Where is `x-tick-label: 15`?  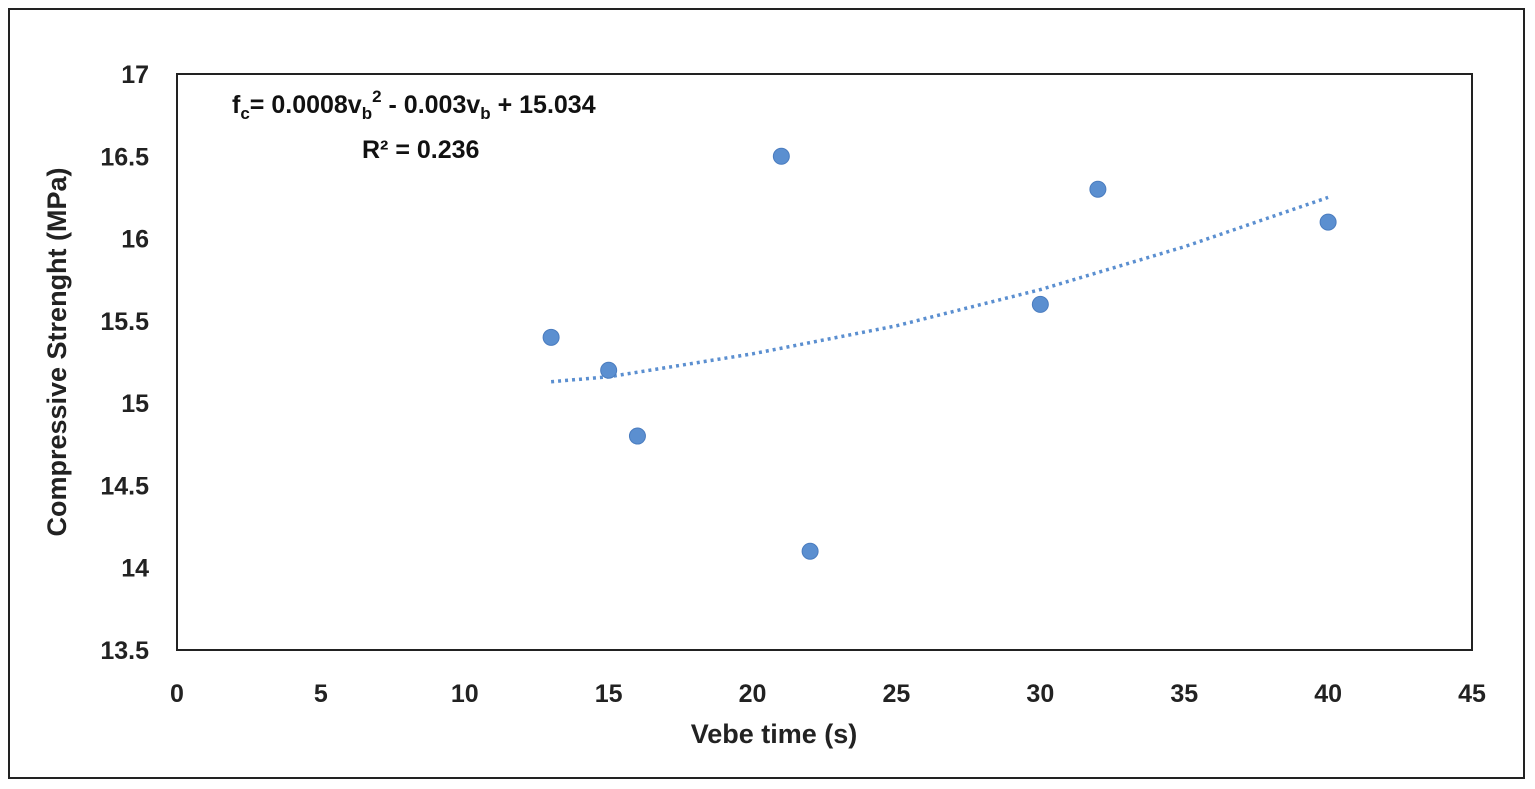 x-tick-label: 15 is located at coordinates (609, 694).